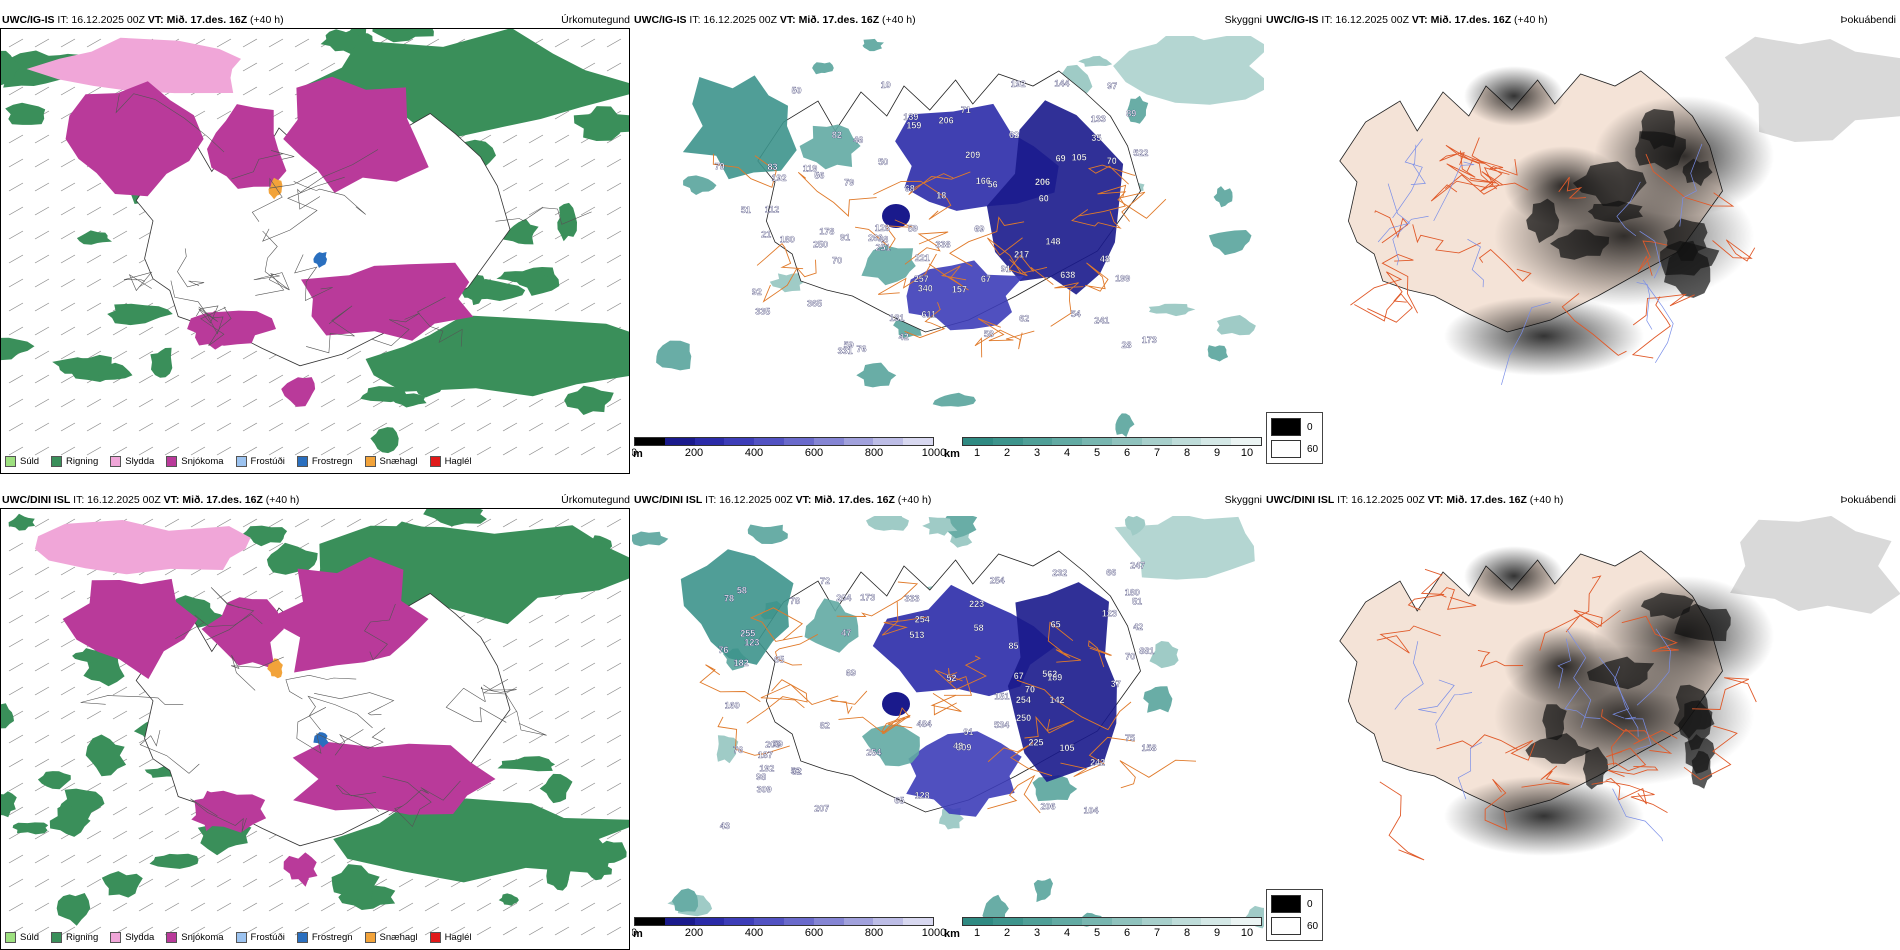  What do you see at coordinates (1564, 666) in the screenshot?
I see `fog-area` at bounding box center [1564, 666].